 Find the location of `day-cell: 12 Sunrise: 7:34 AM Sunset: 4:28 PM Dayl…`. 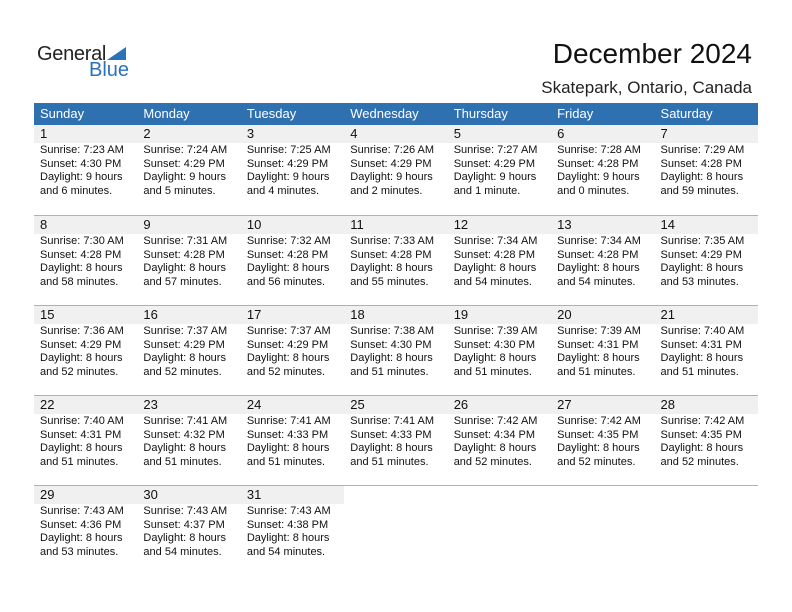

day-cell: 12 Sunrise: 7:34 AM Sunset: 4:28 PM Dayl… is located at coordinates (499, 260).